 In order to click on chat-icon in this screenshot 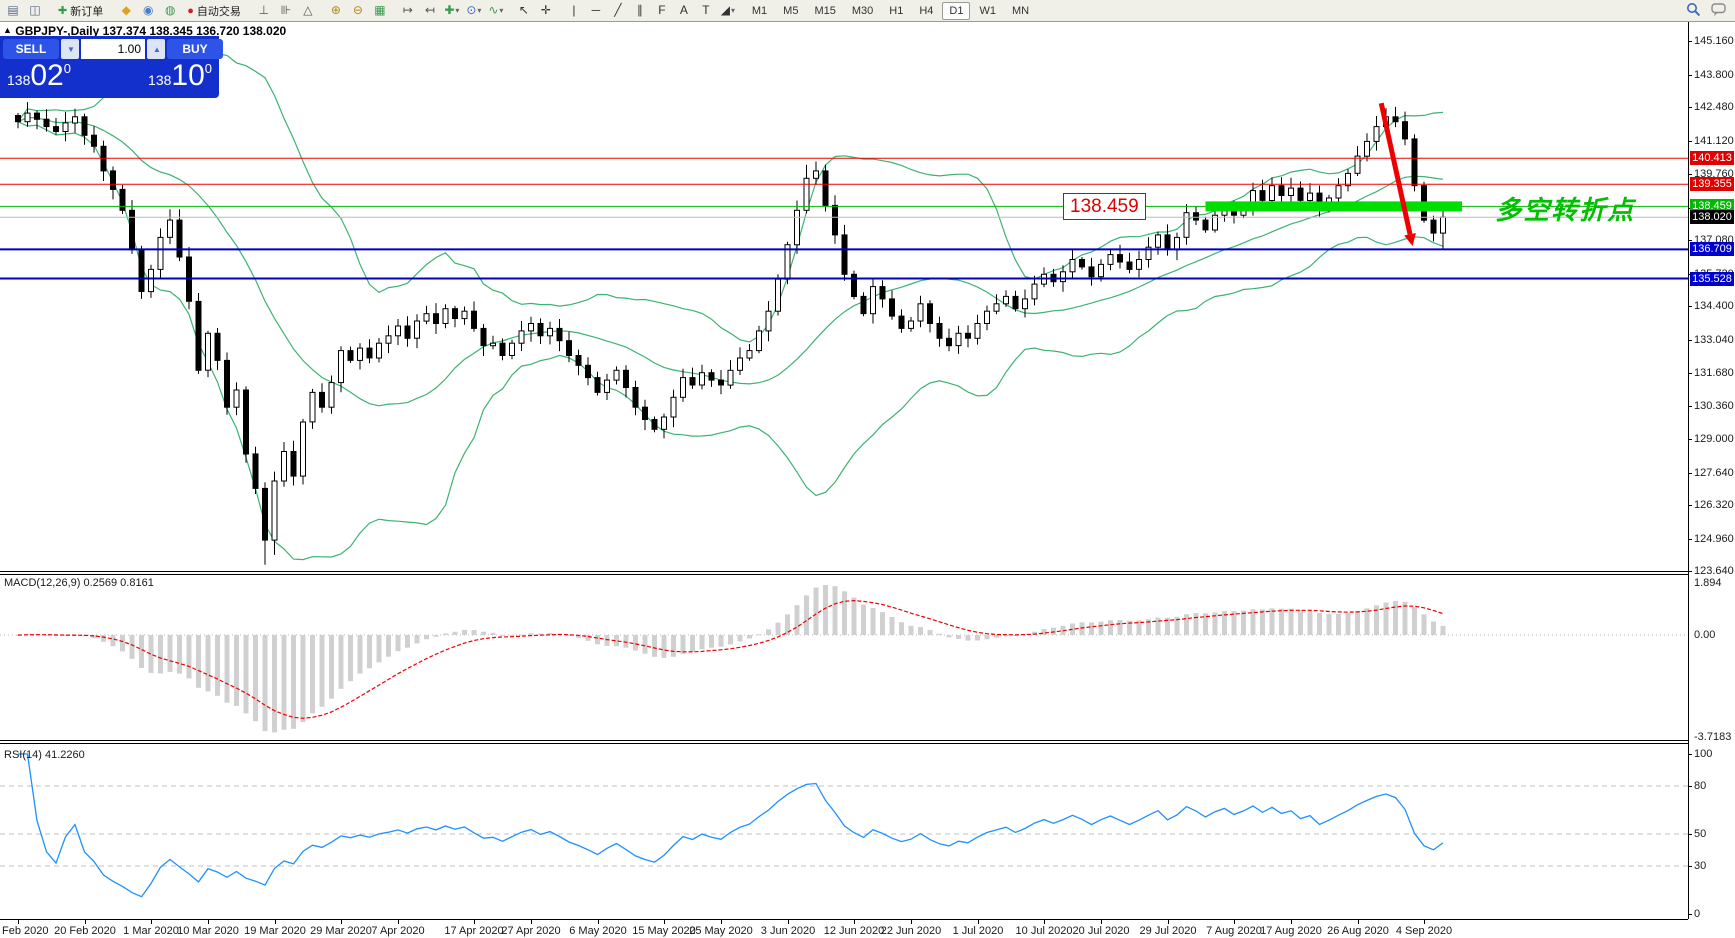, I will do `click(1719, 9)`.